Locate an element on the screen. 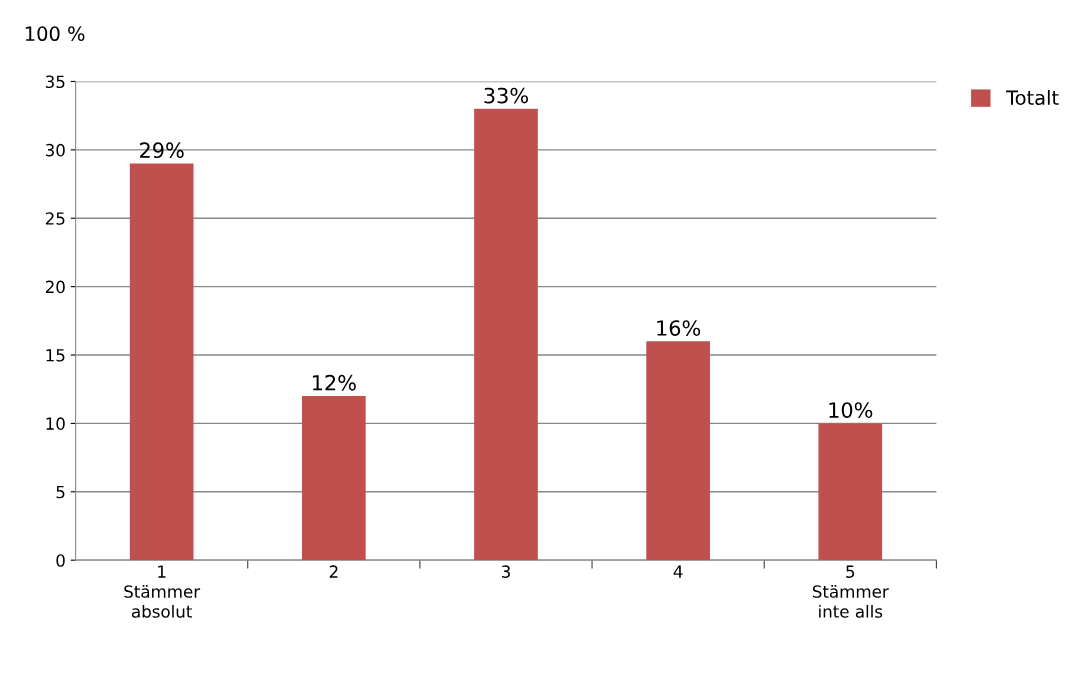 This screenshot has width=1080, height=679. y-tick-label: 35 is located at coordinates (55, 82).